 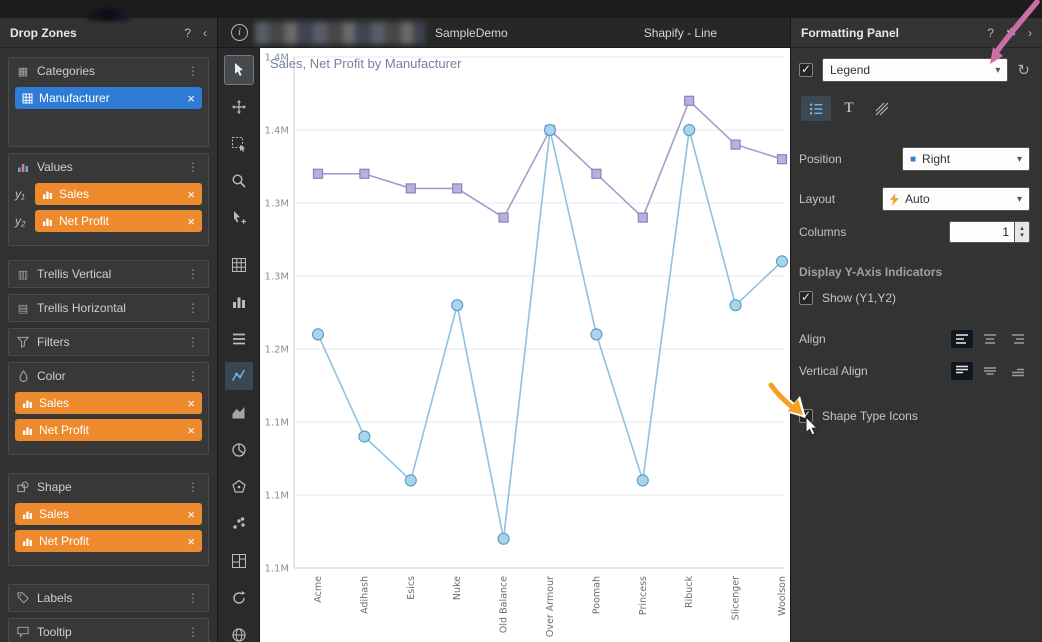 I want to click on area-chart-tool-icon, so click(x=239, y=413).